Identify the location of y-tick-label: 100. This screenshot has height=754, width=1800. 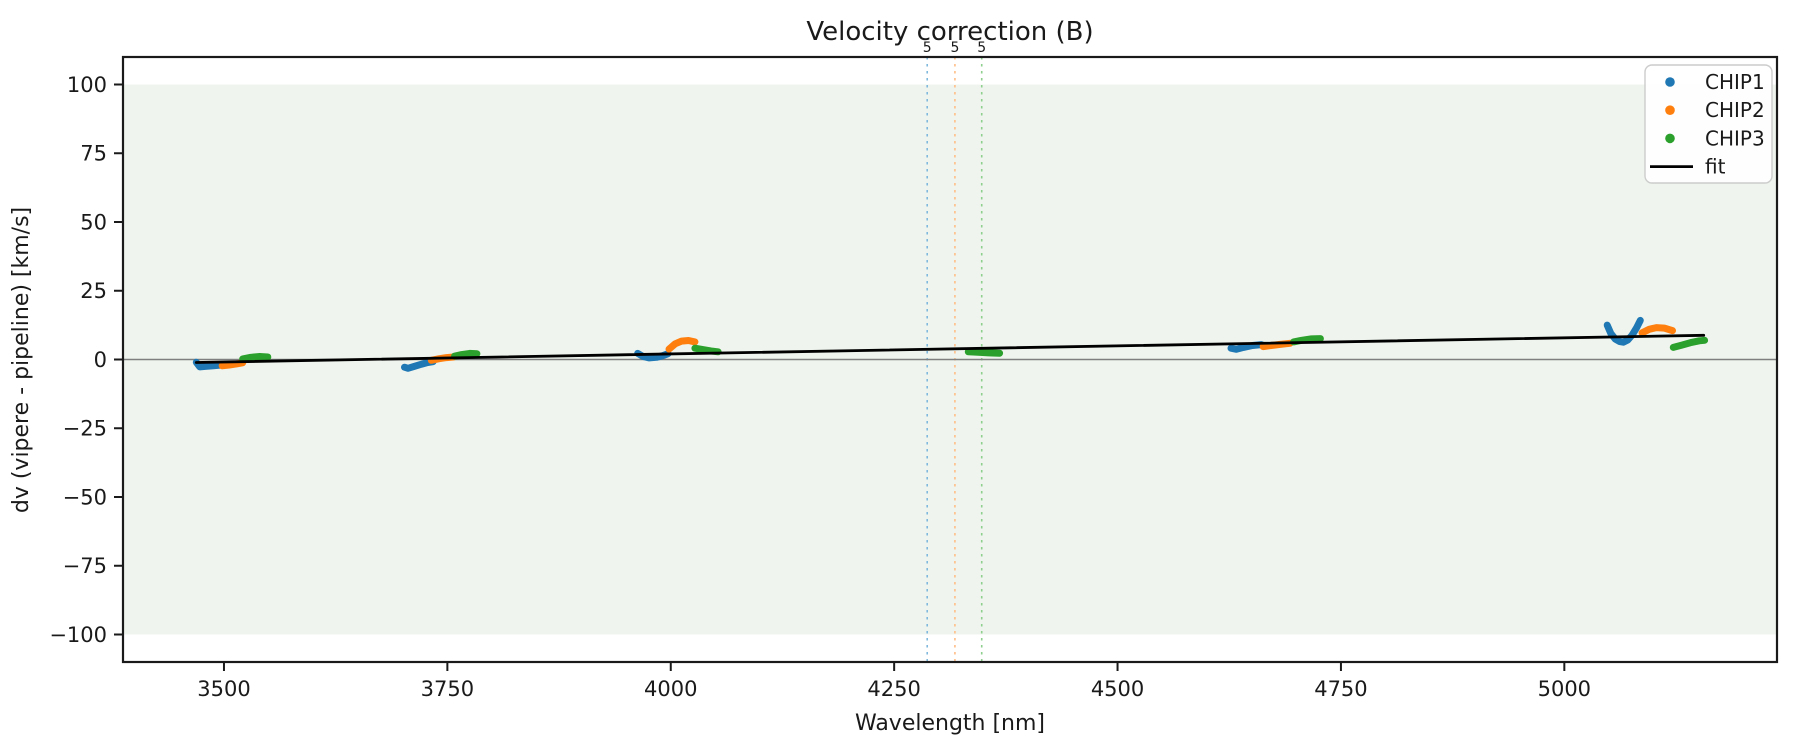
(87, 85).